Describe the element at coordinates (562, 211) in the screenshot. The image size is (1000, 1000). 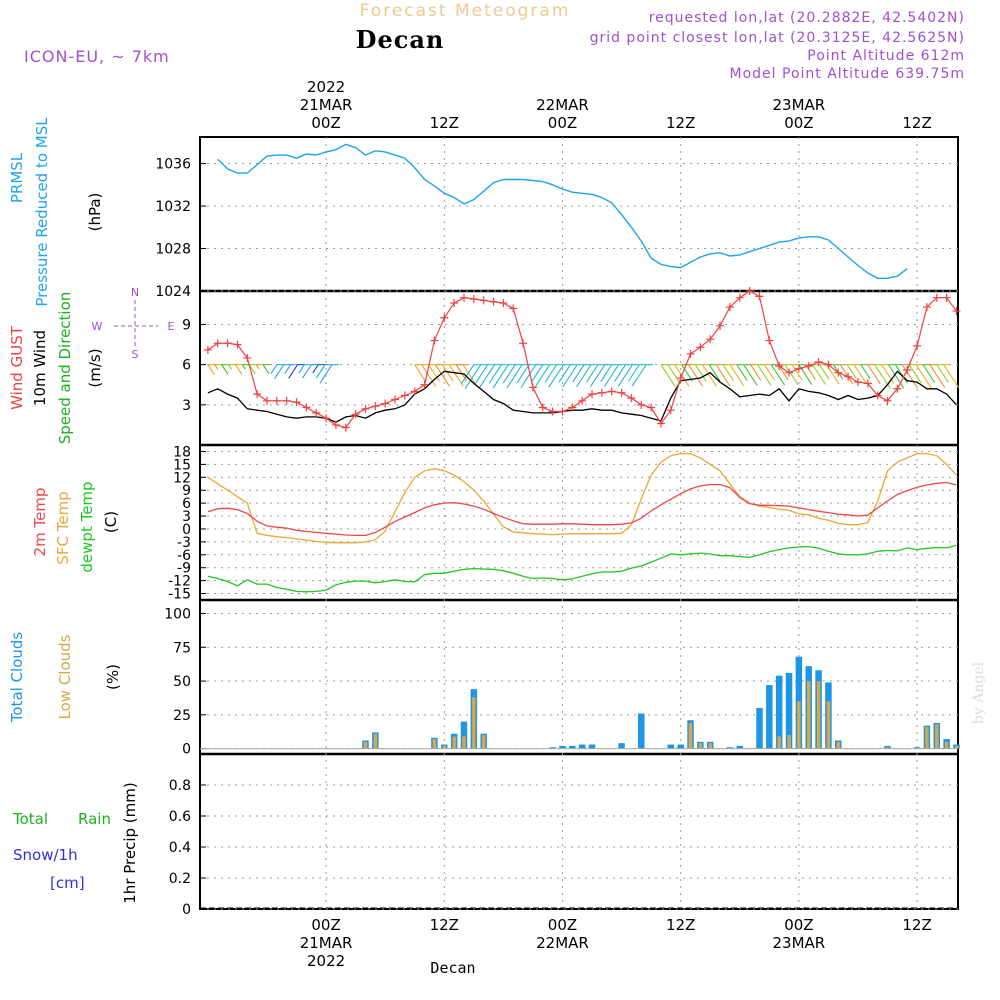
I see `pressure-line` at that location.